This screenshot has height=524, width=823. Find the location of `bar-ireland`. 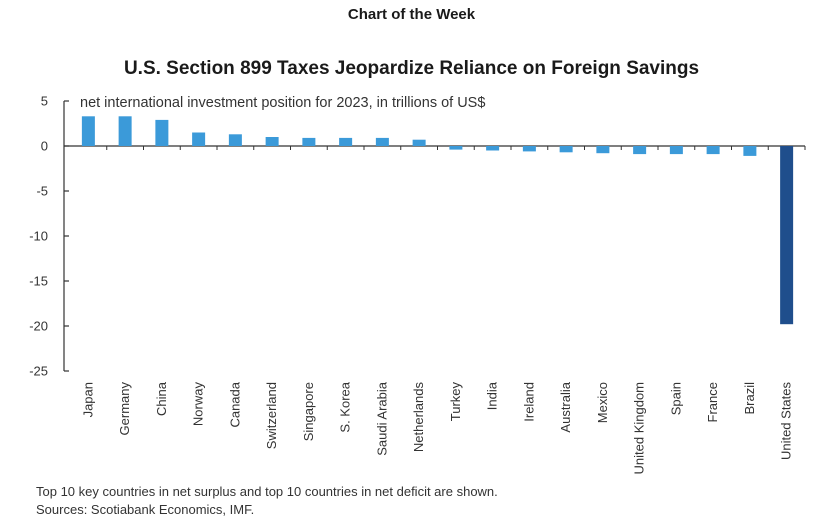

bar-ireland is located at coordinates (529, 149).